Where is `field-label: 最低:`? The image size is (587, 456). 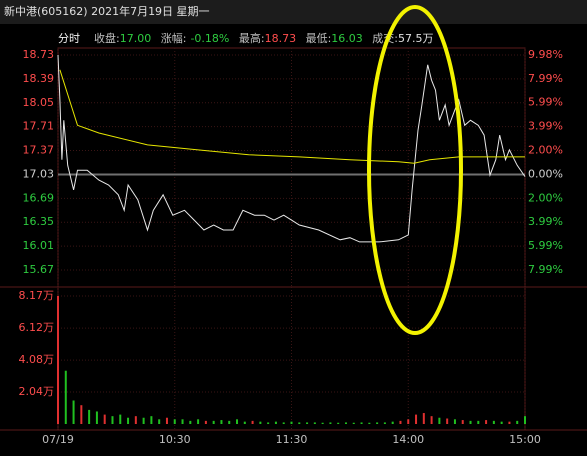 field-label: 最低: is located at coordinates (319, 38).